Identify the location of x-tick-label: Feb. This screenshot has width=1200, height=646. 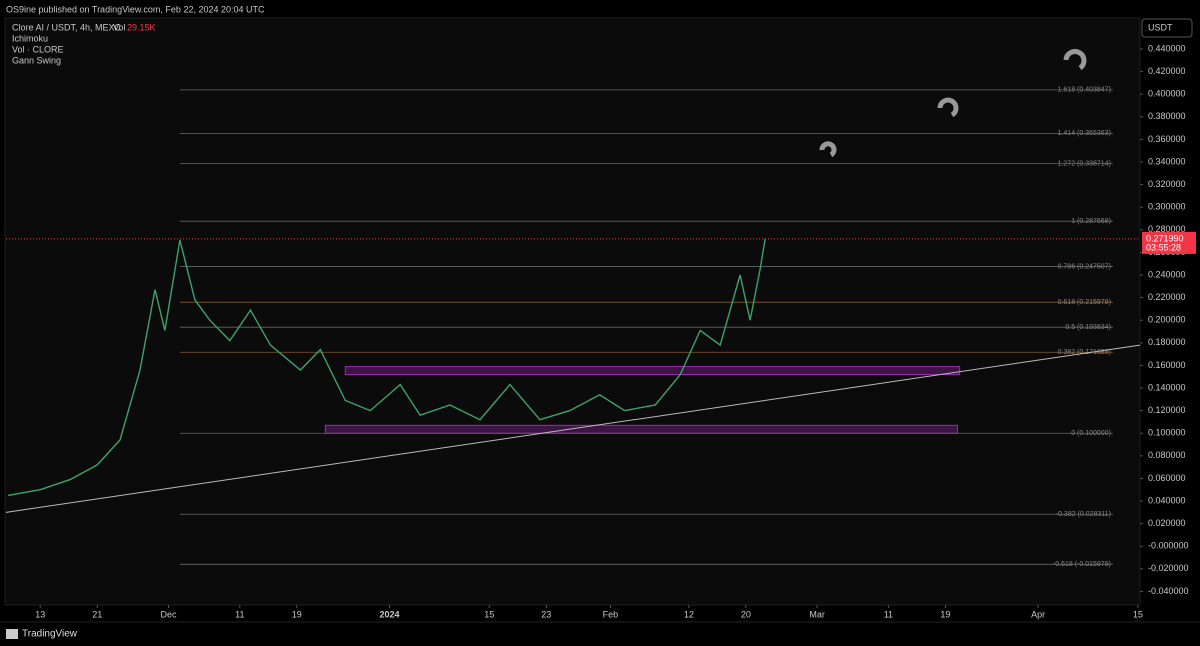
(611, 614).